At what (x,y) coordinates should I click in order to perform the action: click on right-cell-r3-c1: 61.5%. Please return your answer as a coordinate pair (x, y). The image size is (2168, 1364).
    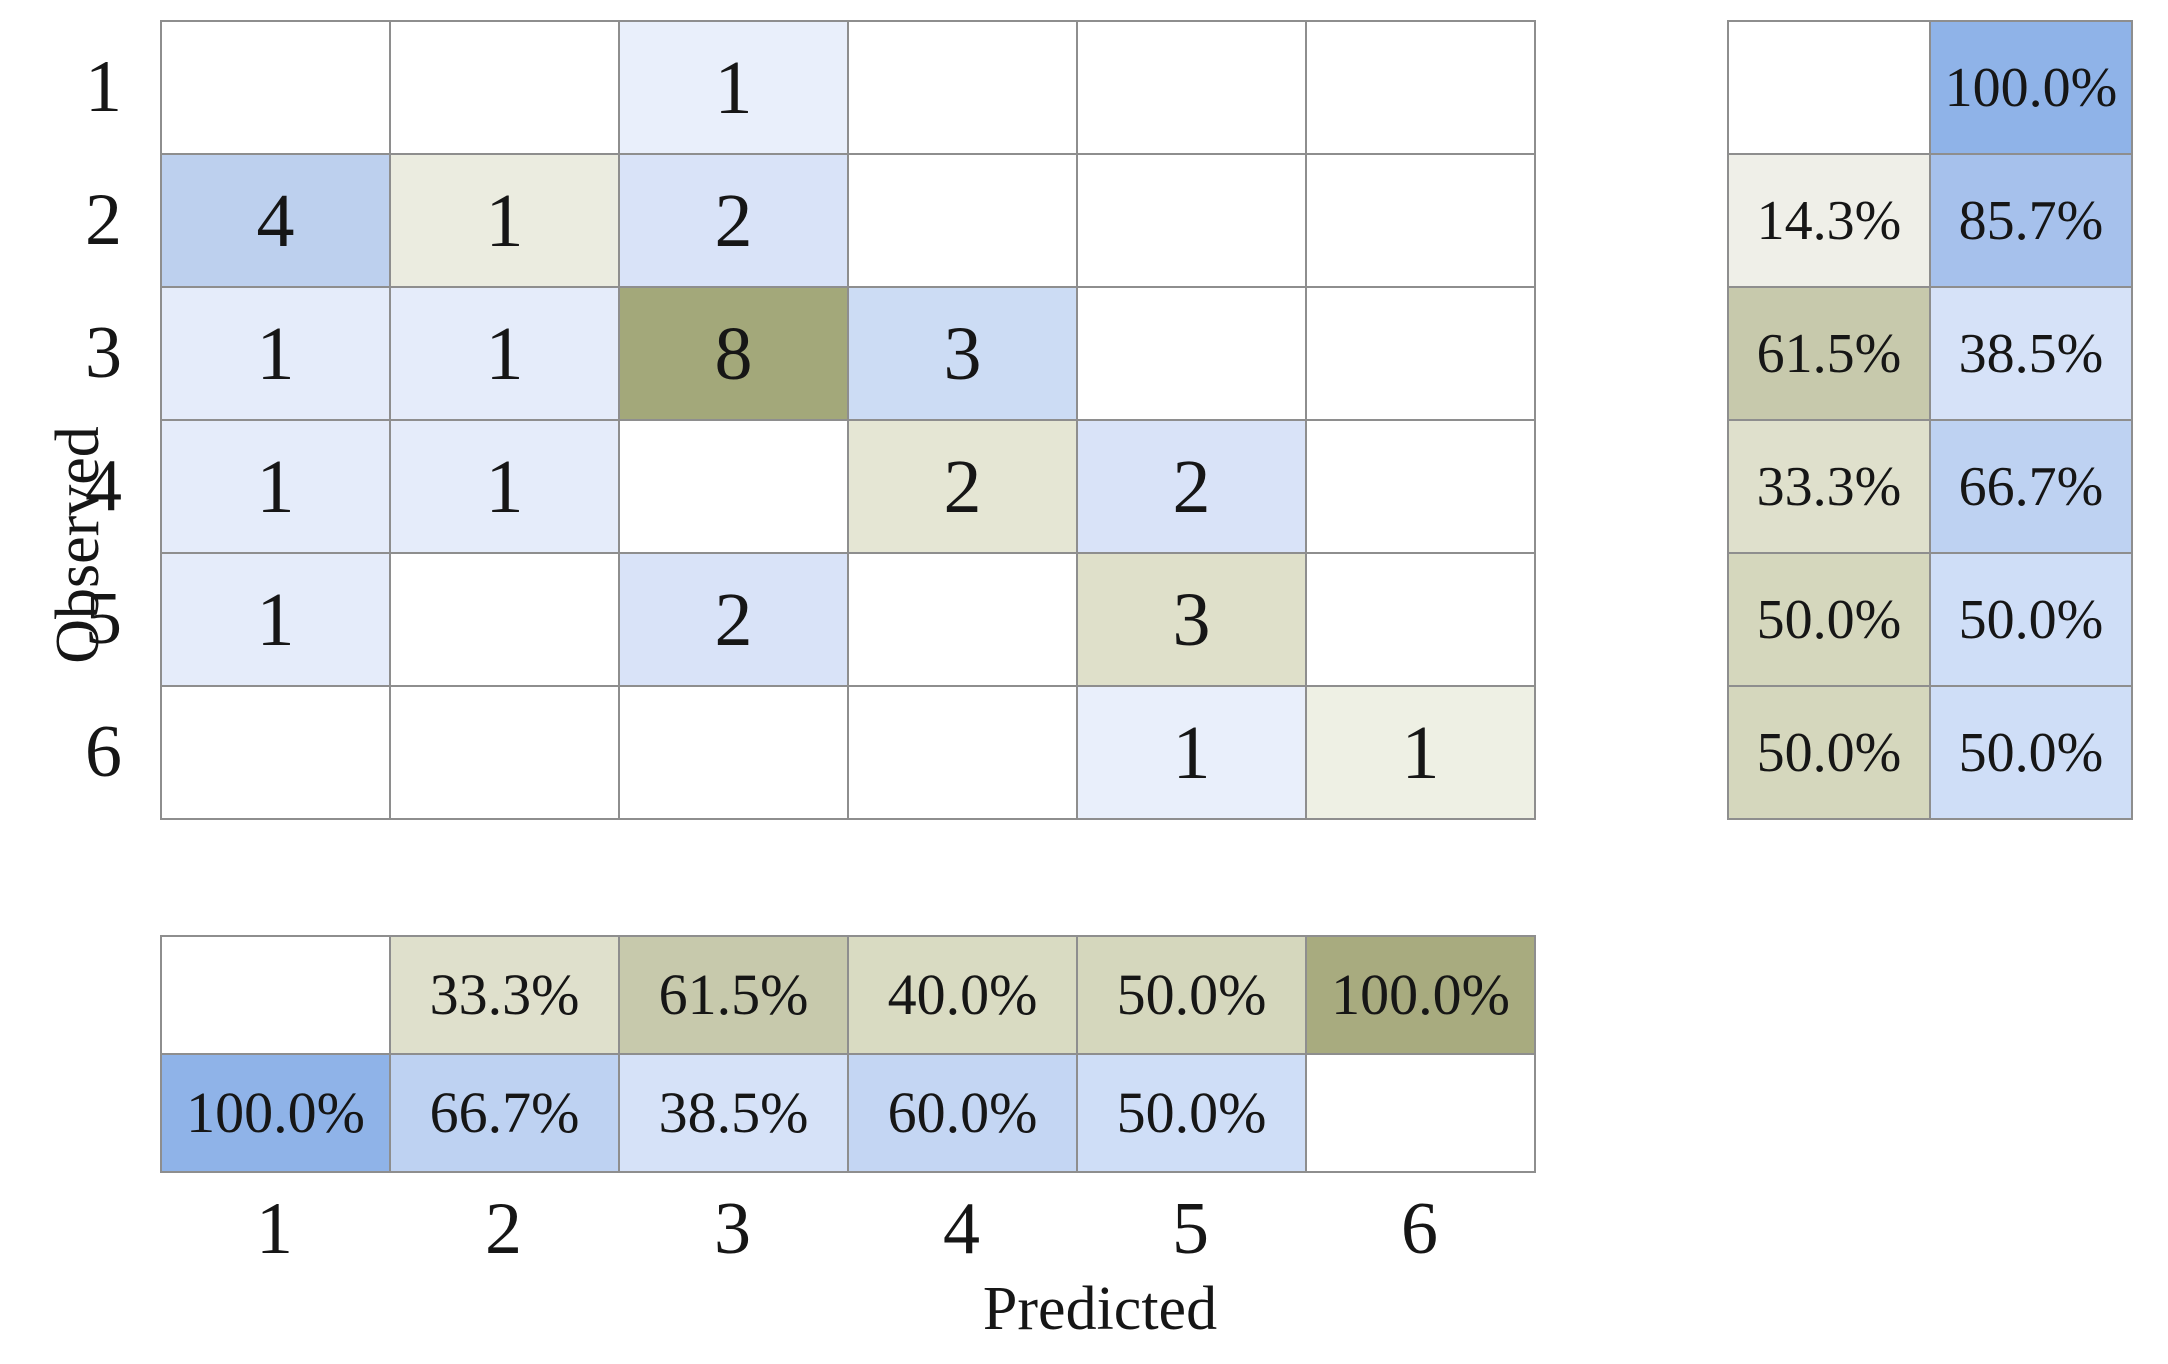
    Looking at the image, I should click on (1830, 354).